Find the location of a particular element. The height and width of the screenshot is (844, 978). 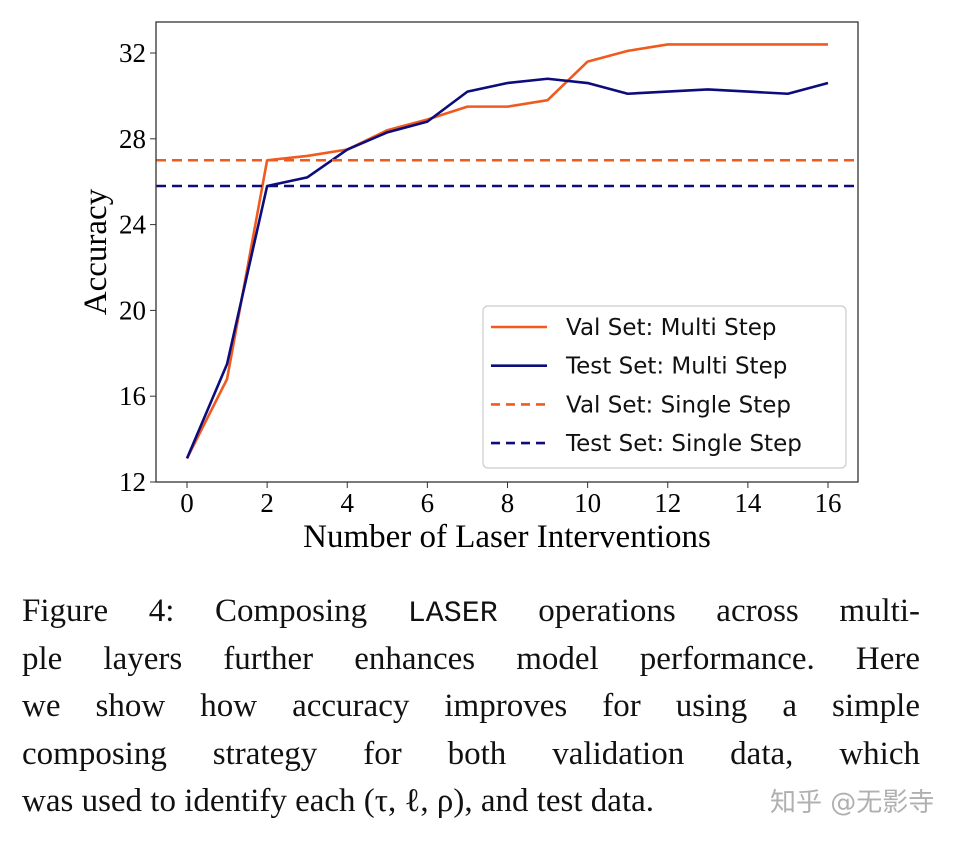

legend-box is located at coordinates (664, 387).